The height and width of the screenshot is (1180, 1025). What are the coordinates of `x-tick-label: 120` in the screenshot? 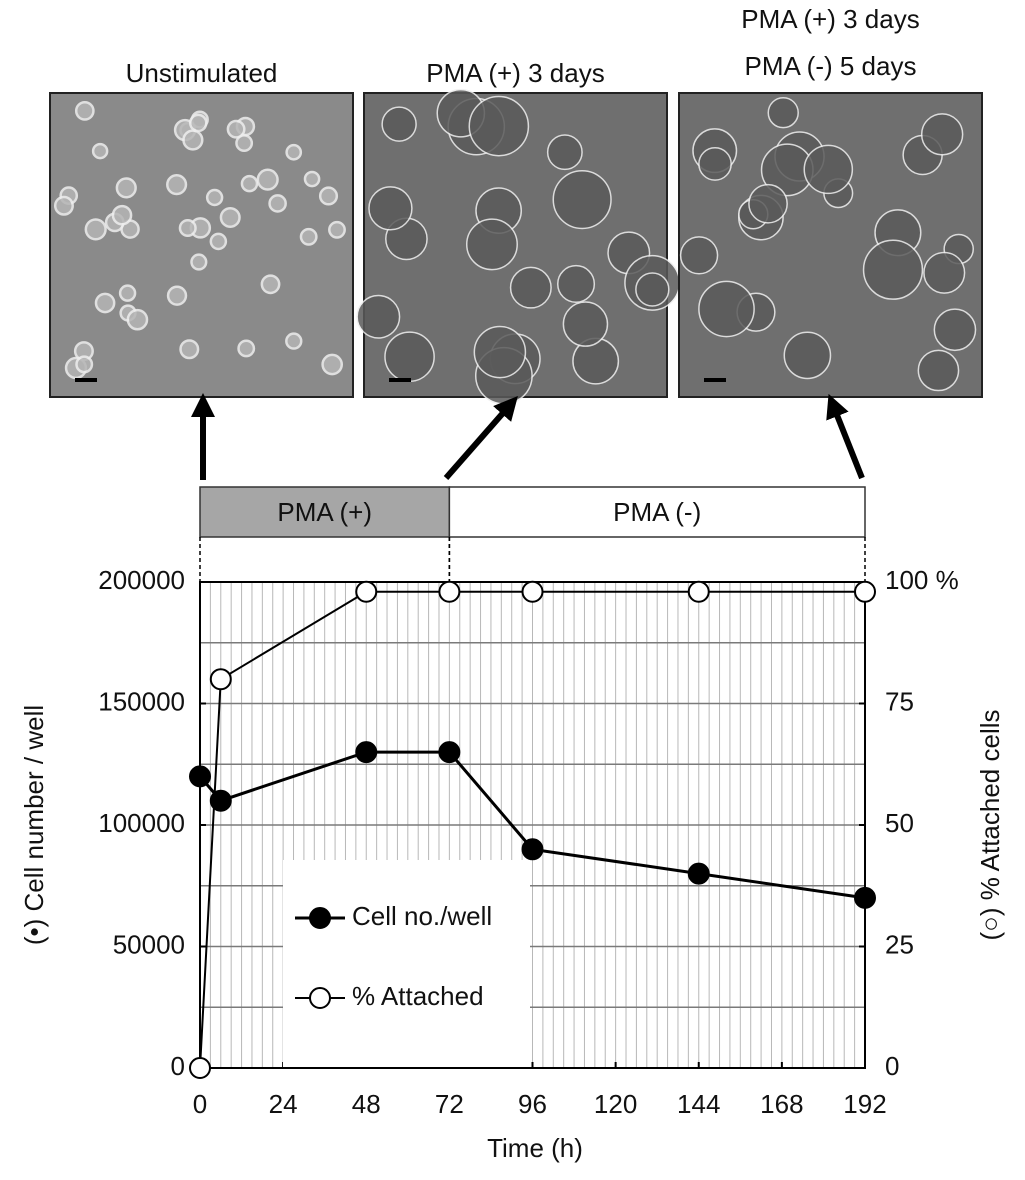 It's located at (615, 1104).